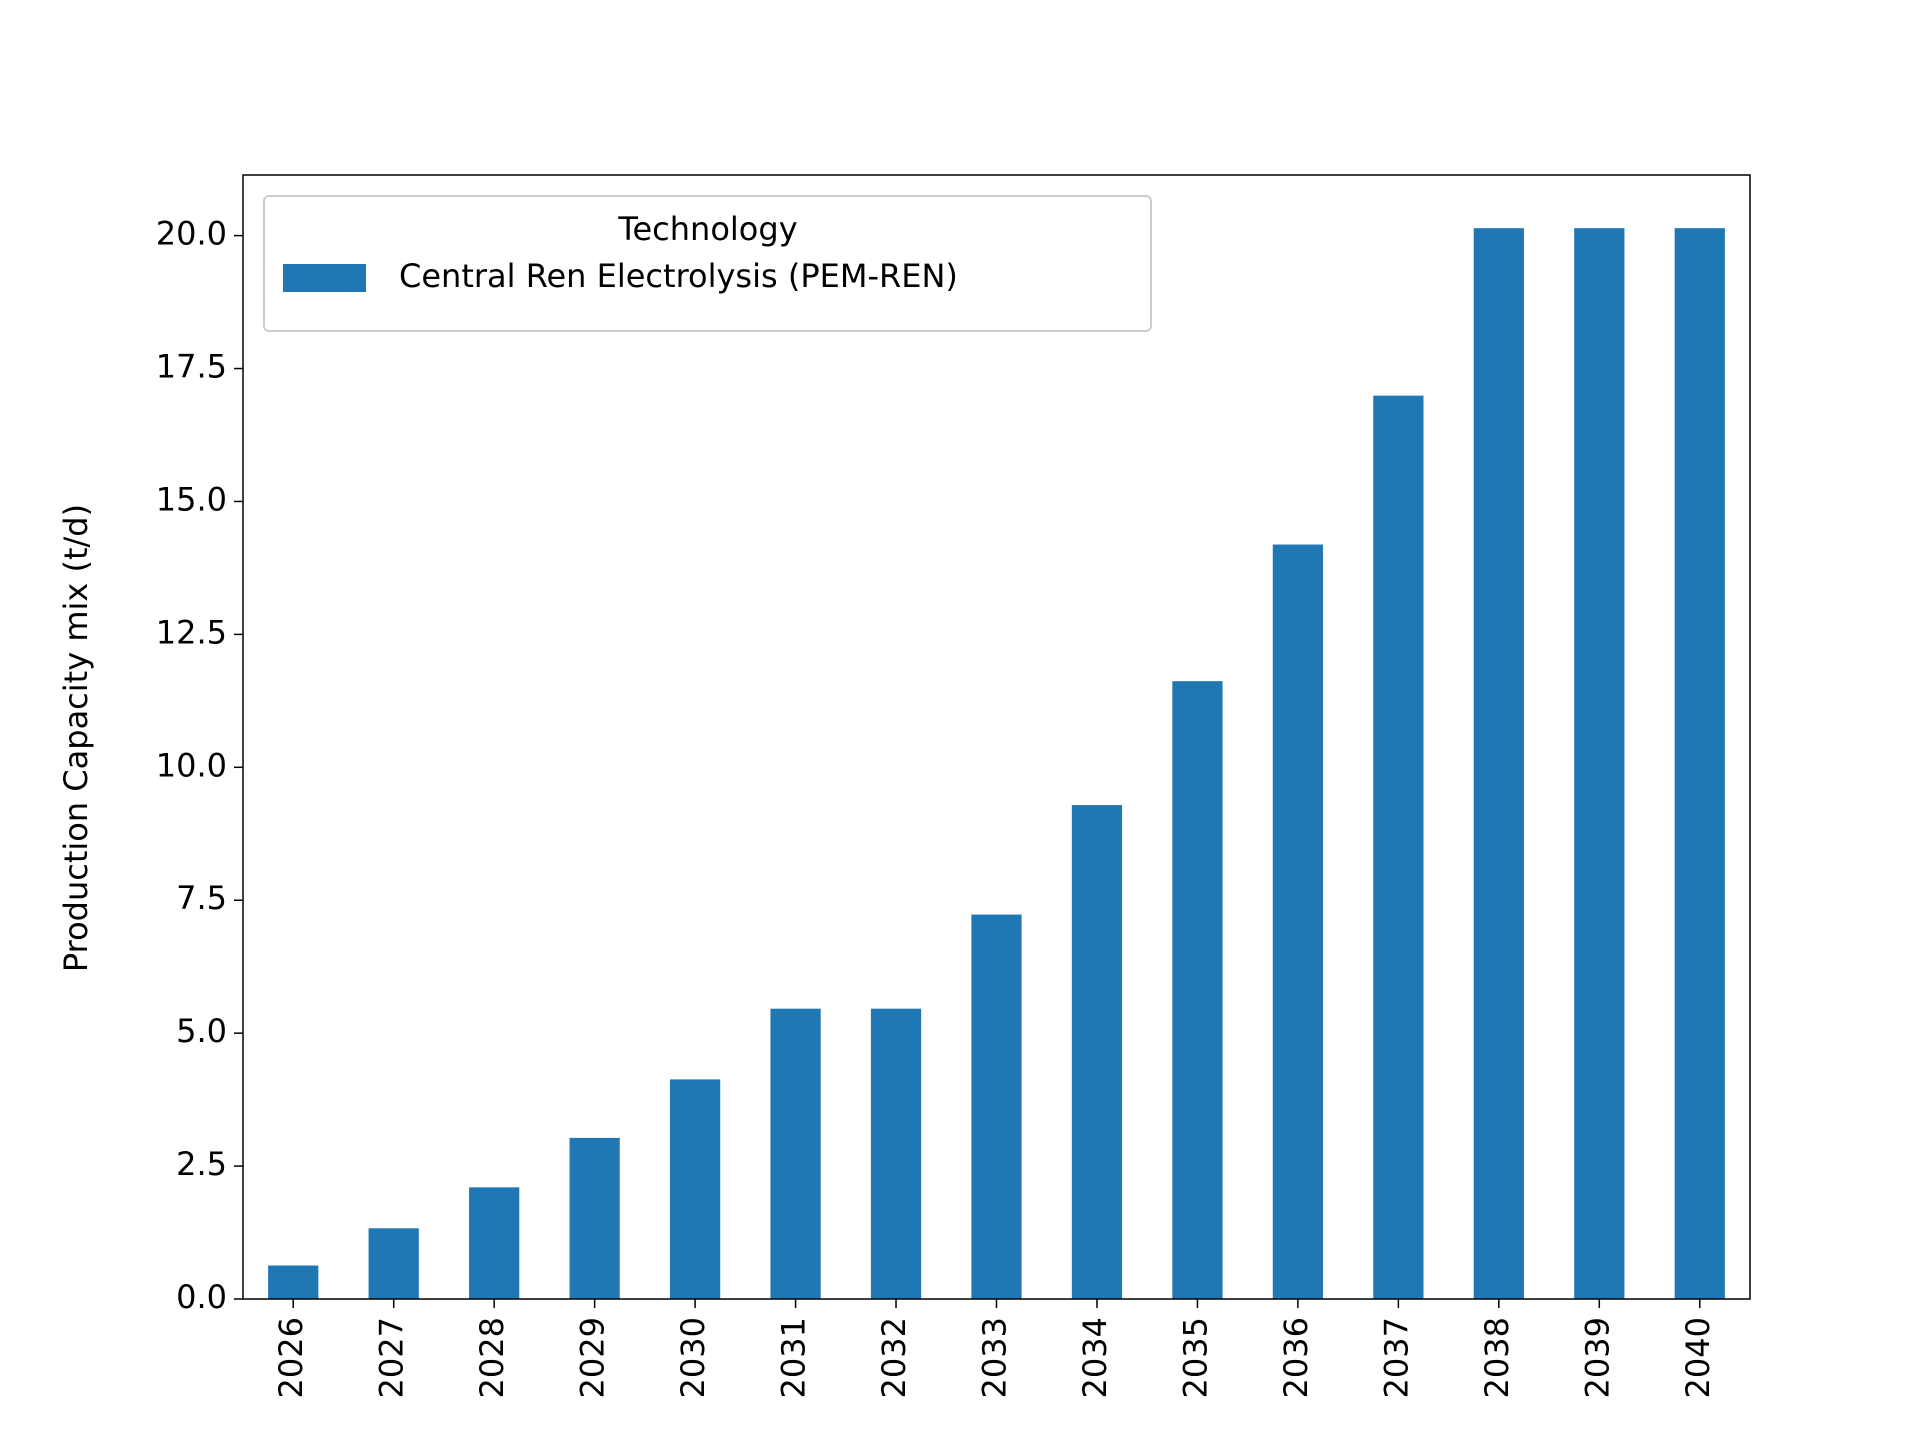 The image size is (1920, 1440). I want to click on x-tick-label: 2033, so click(995, 1357).